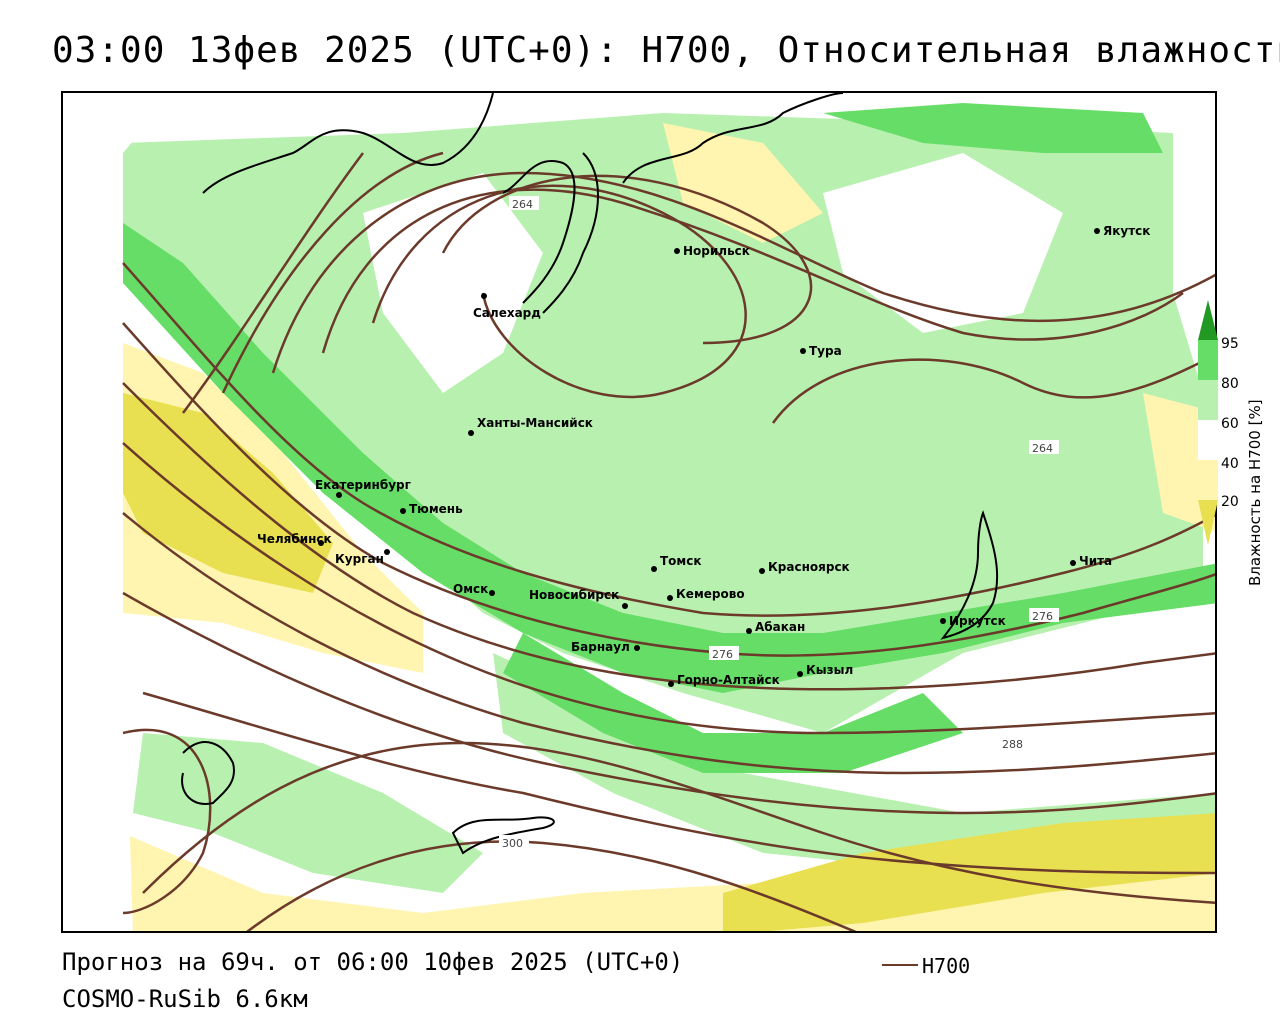 This screenshot has height=1024, width=1280. I want to click on city-label-yekaterinburg: Екатеринбург, so click(363, 485).